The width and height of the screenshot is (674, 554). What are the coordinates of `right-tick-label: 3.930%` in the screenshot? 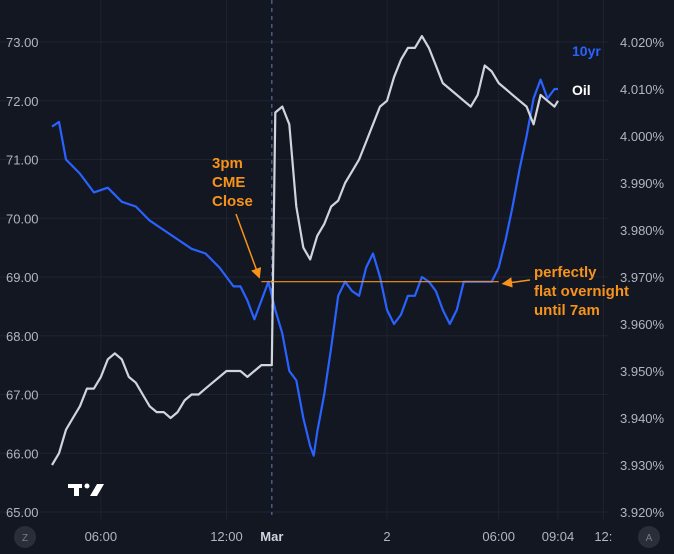 It's located at (642, 465).